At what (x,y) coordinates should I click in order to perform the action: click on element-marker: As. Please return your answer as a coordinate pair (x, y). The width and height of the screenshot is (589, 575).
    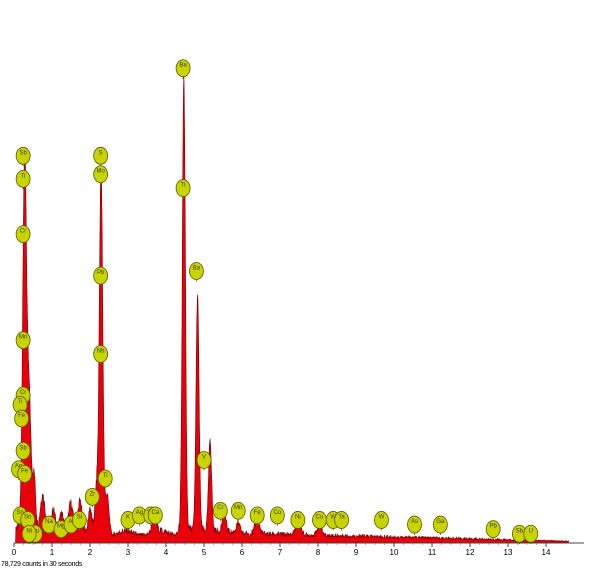
    Looking at the image, I should click on (414, 524).